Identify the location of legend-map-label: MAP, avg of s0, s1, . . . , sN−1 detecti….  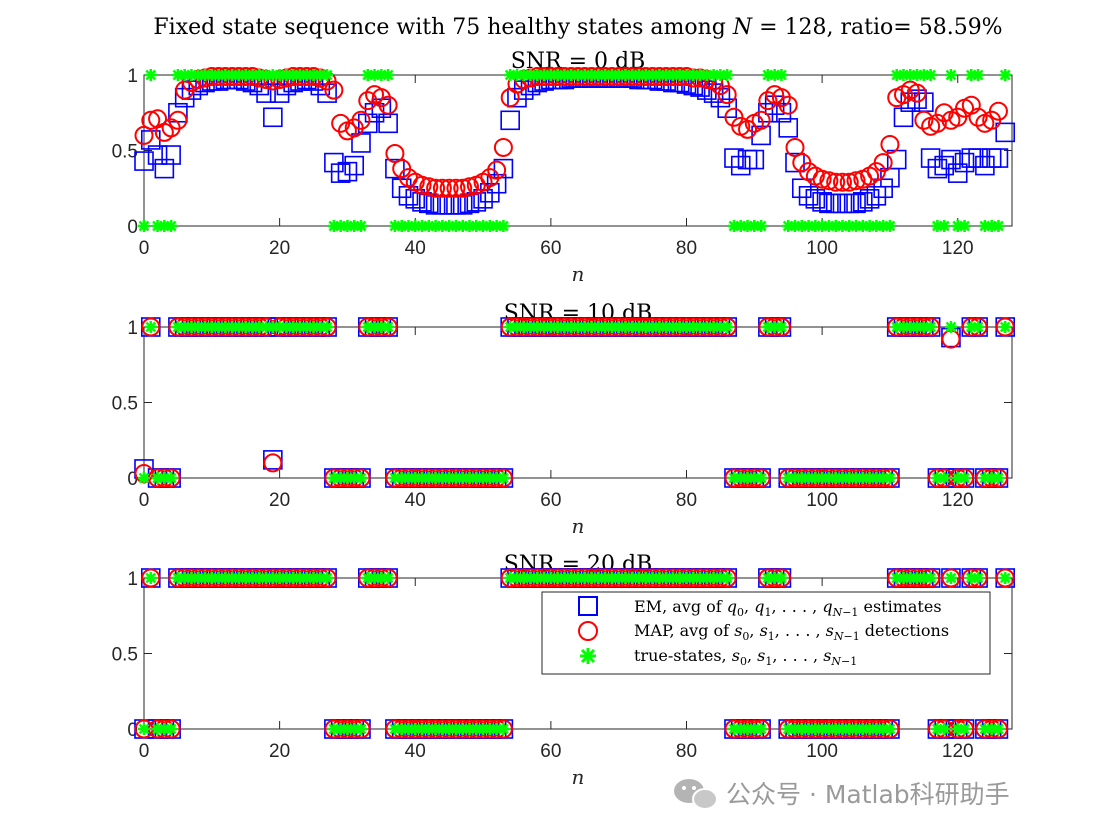
(791, 632).